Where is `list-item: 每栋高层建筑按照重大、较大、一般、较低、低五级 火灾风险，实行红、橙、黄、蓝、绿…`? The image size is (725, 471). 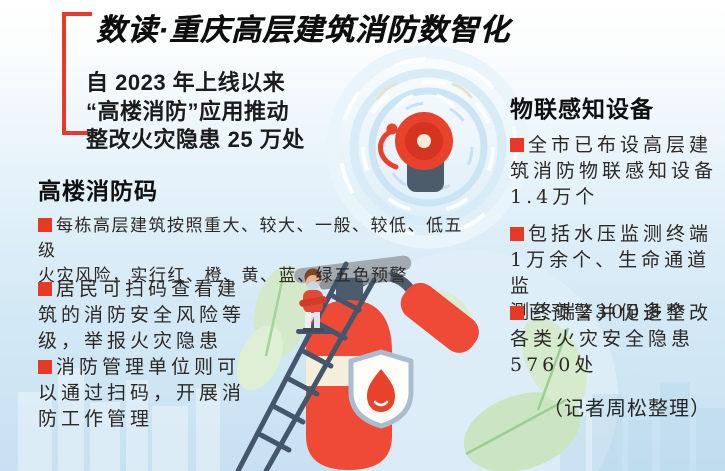
list-item: 每栋高层建筑按照重大、较大、一般、较低、低五级 火灾风险，实行红、橙、黄、蓝、绿… is located at coordinates (253, 251).